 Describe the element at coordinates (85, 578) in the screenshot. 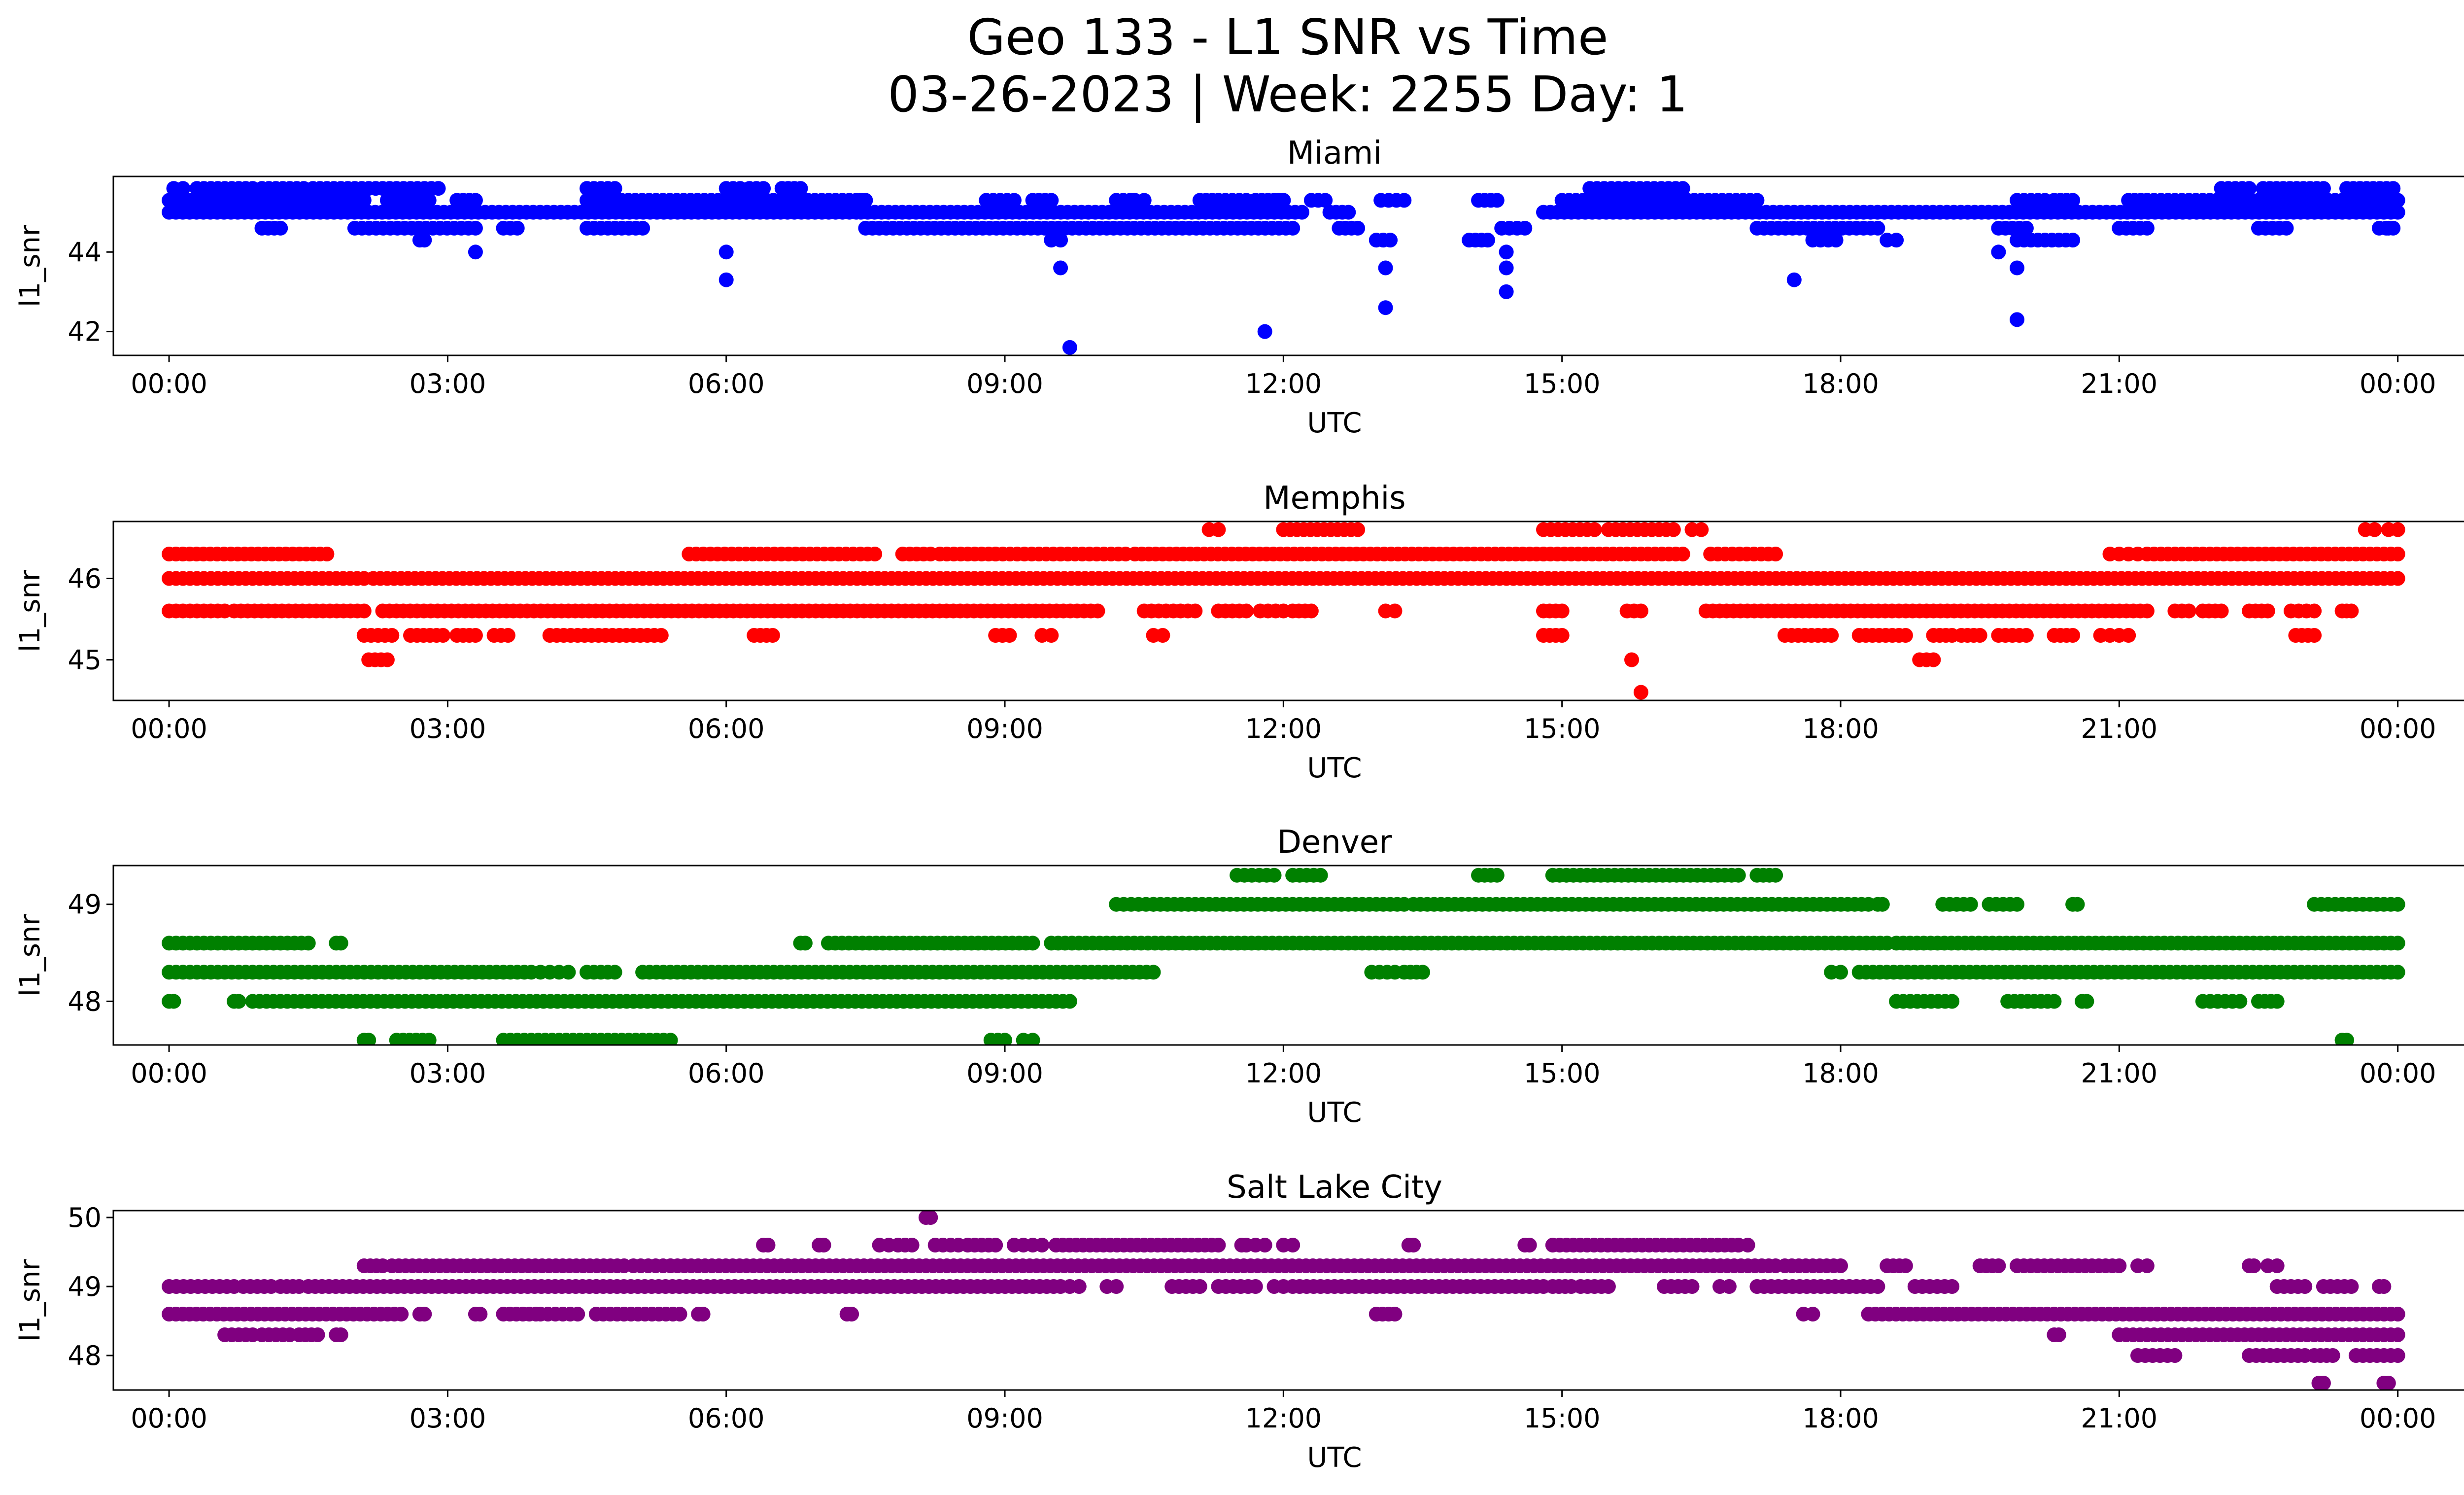

I see `y-tick-label: 46` at that location.